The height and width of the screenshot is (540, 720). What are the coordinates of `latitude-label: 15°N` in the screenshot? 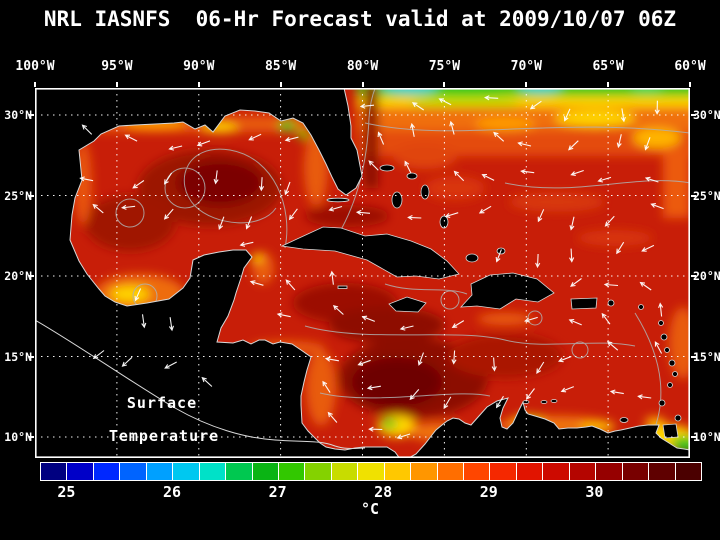 It's located at (706, 356).